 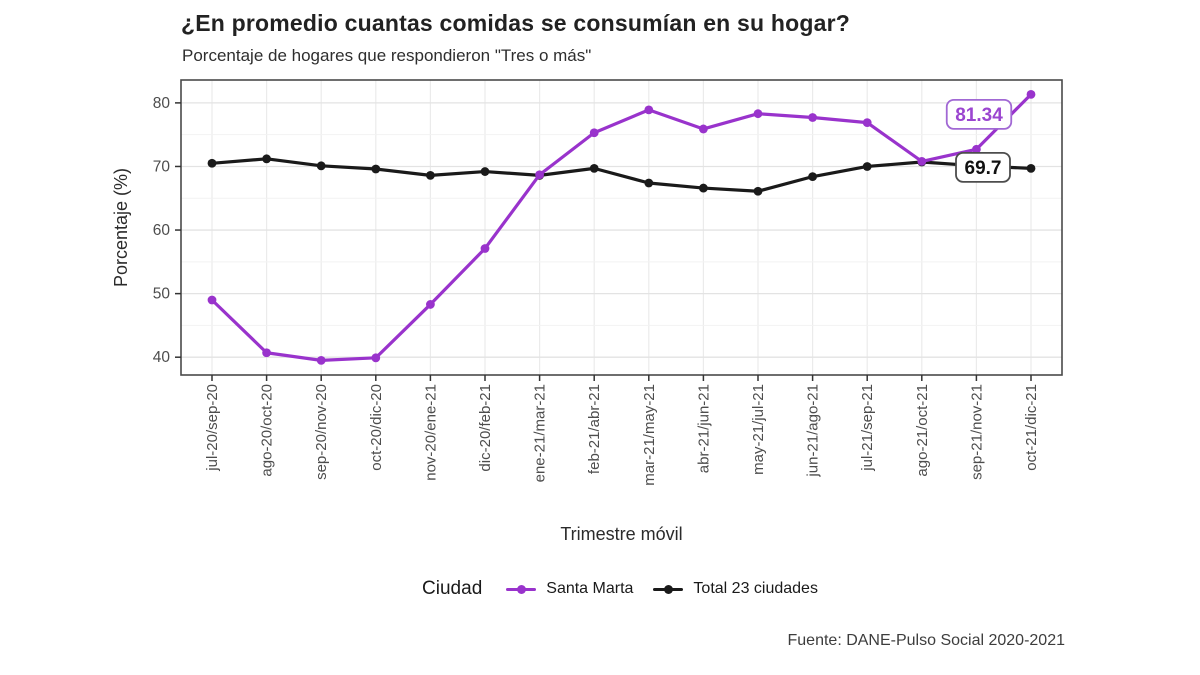 What do you see at coordinates (162, 357) in the screenshot?
I see `svg-text: 40` at bounding box center [162, 357].